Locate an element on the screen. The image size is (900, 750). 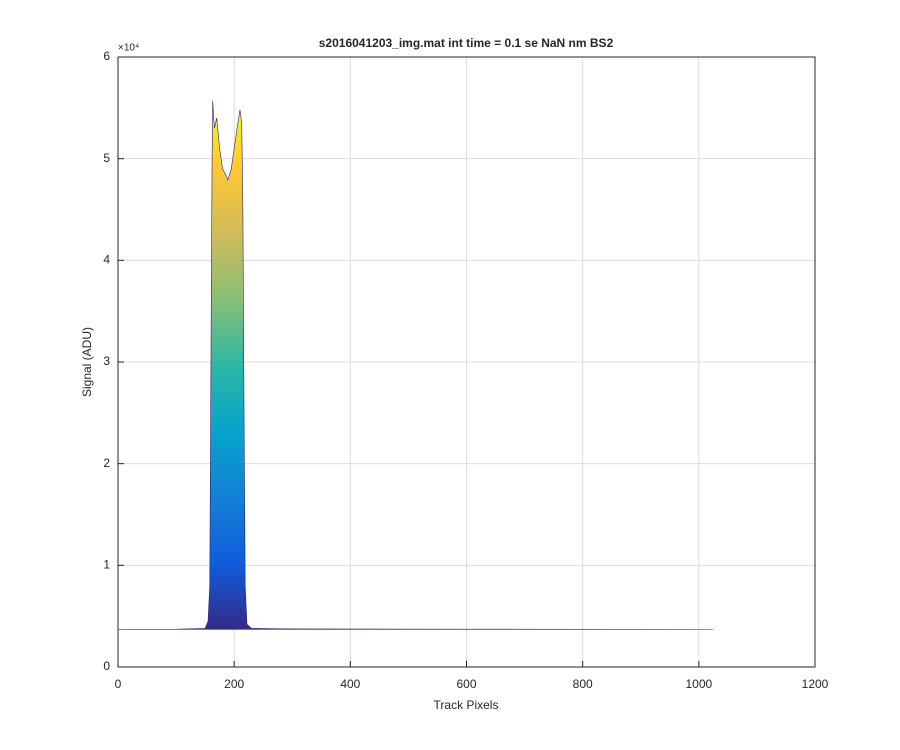
y-tick-label: 3 is located at coordinates (106, 361).